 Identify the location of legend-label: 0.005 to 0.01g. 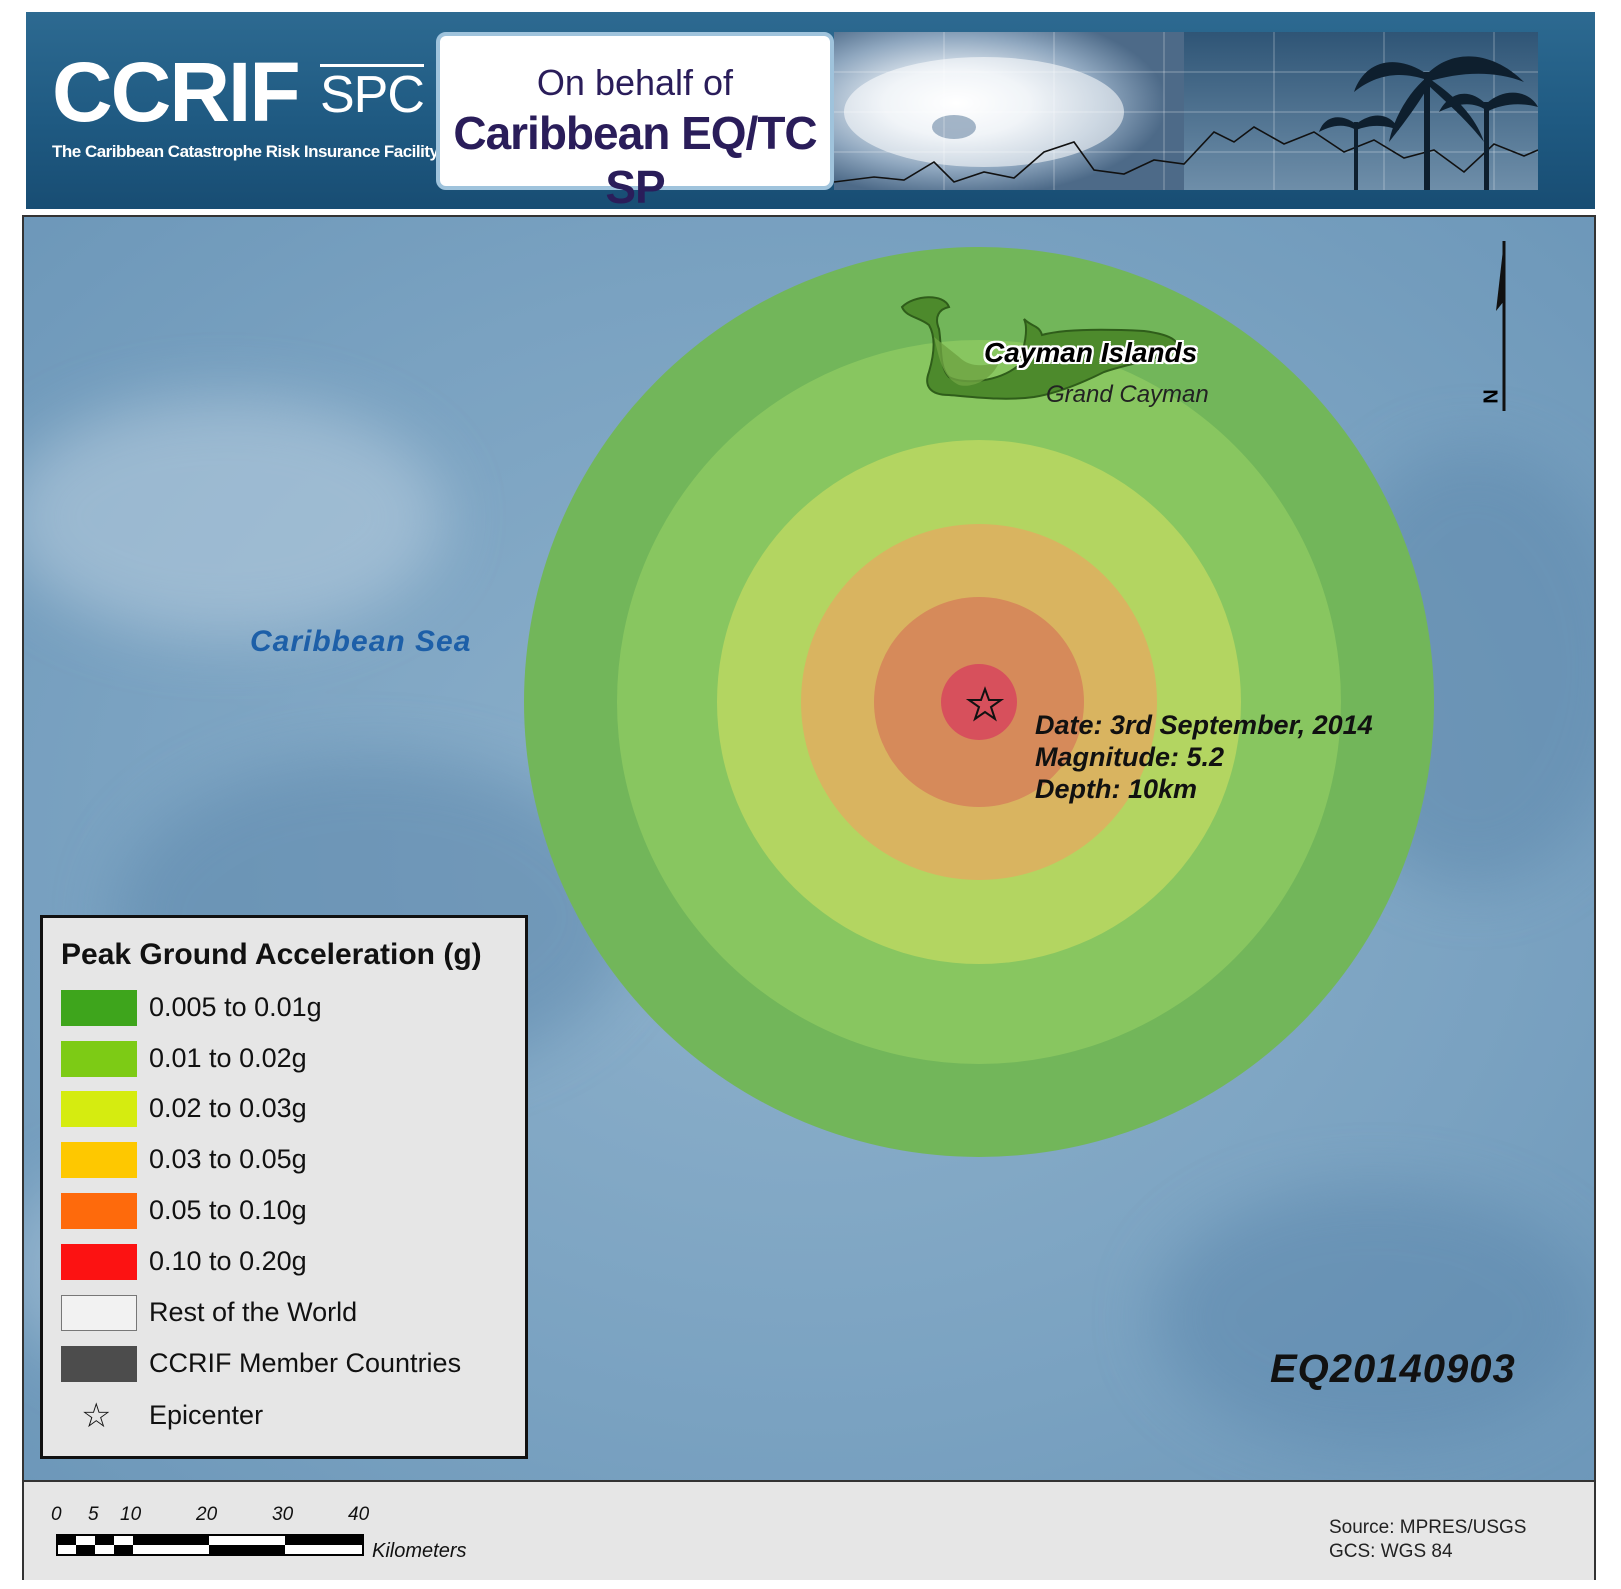
(235, 1007).